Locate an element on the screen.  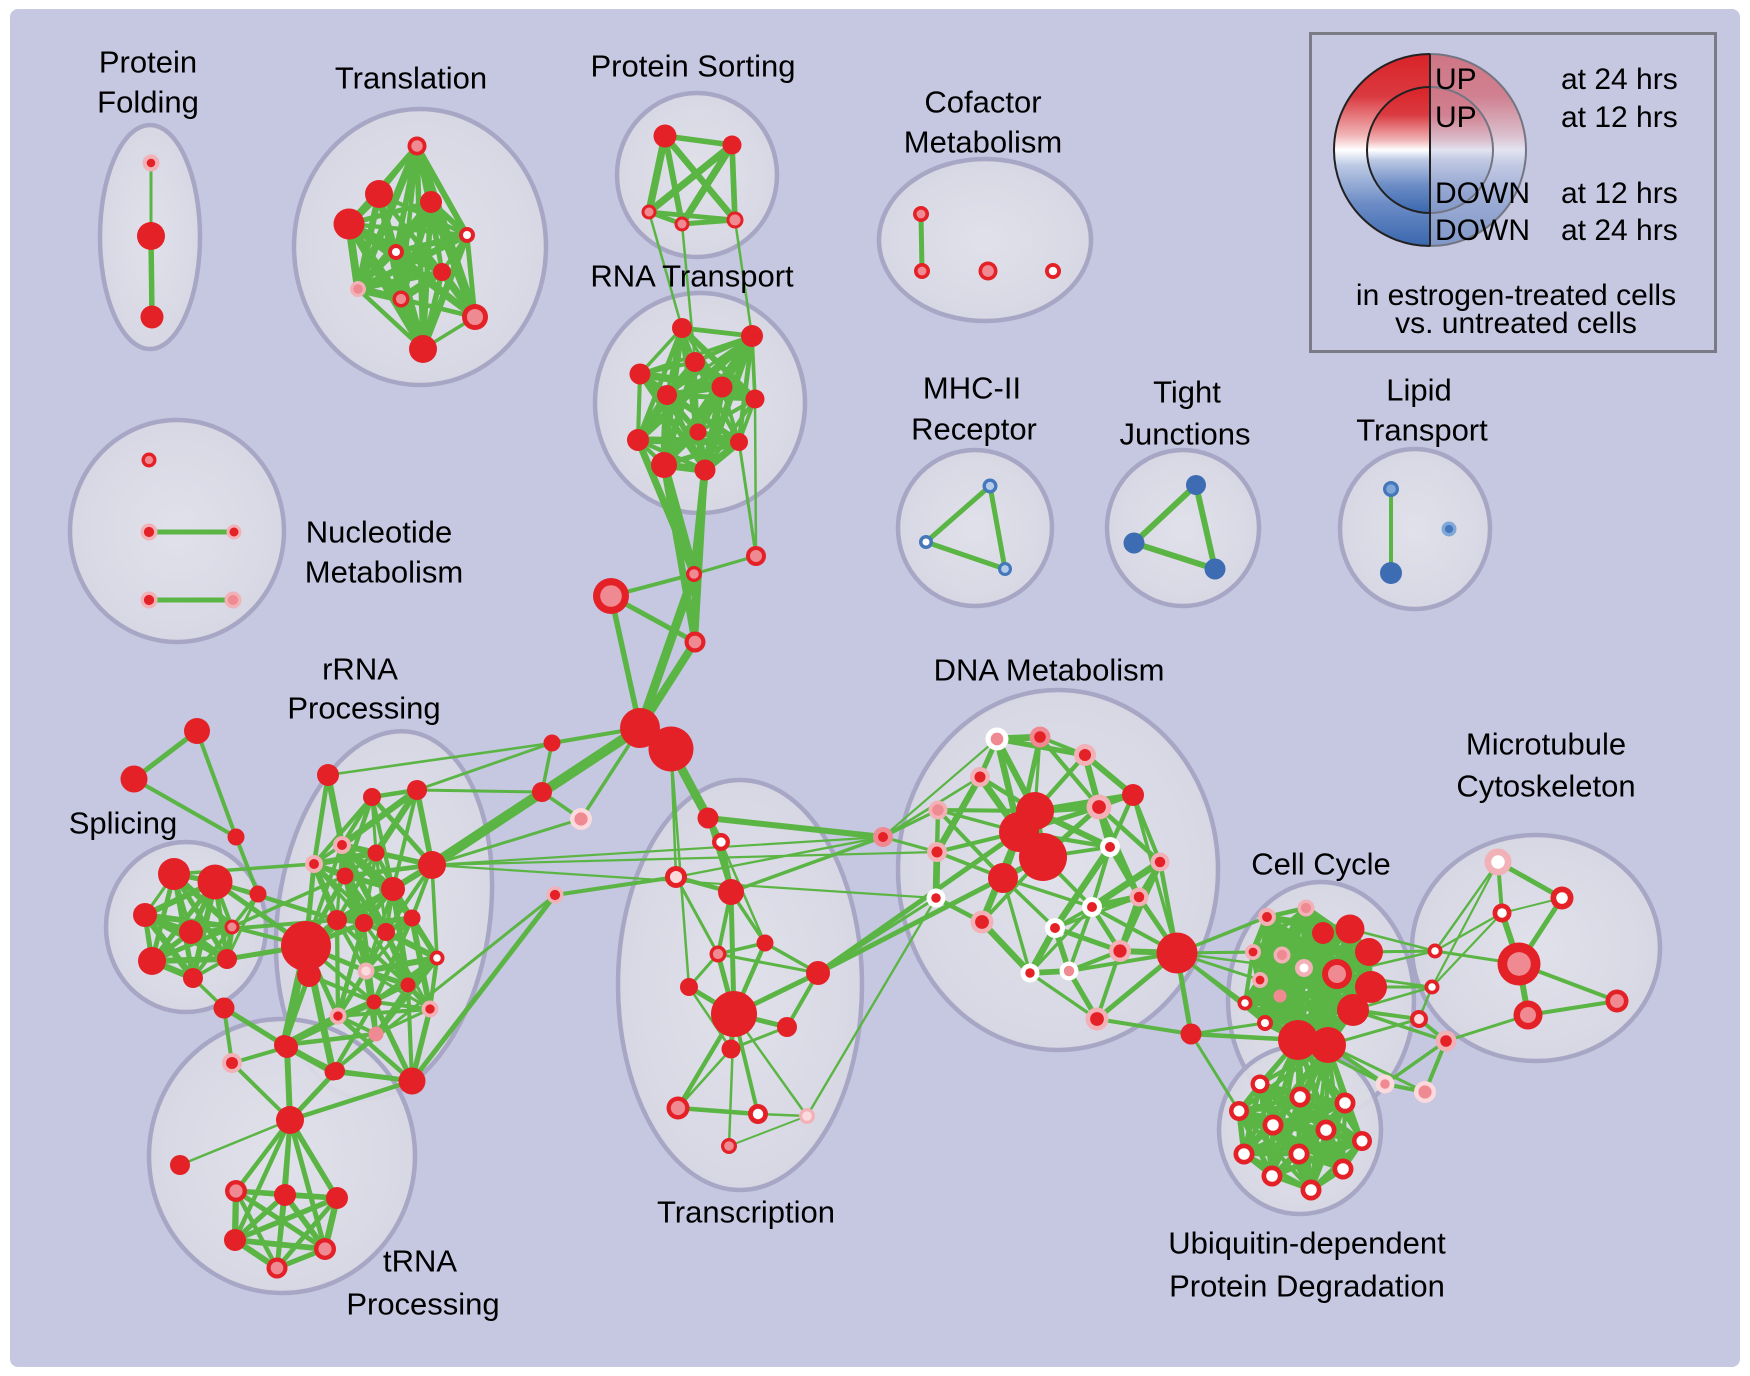
cluster-label-protein-folding: Protein is located at coordinates (148, 62).